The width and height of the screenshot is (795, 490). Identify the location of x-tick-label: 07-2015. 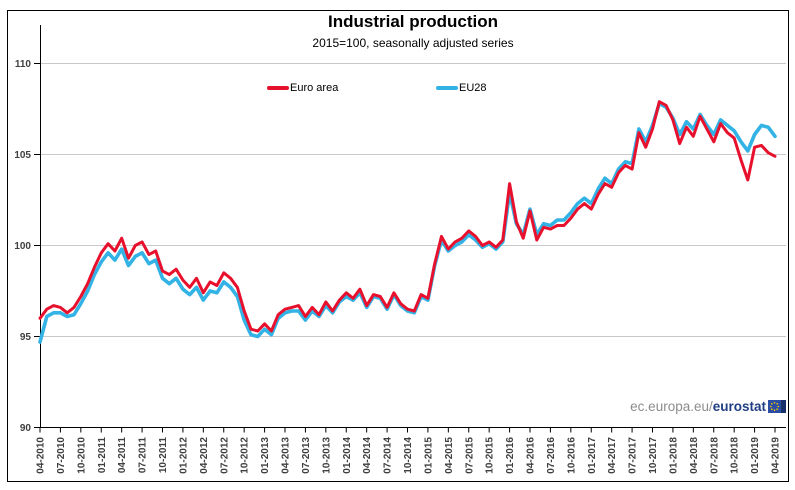
(469, 455).